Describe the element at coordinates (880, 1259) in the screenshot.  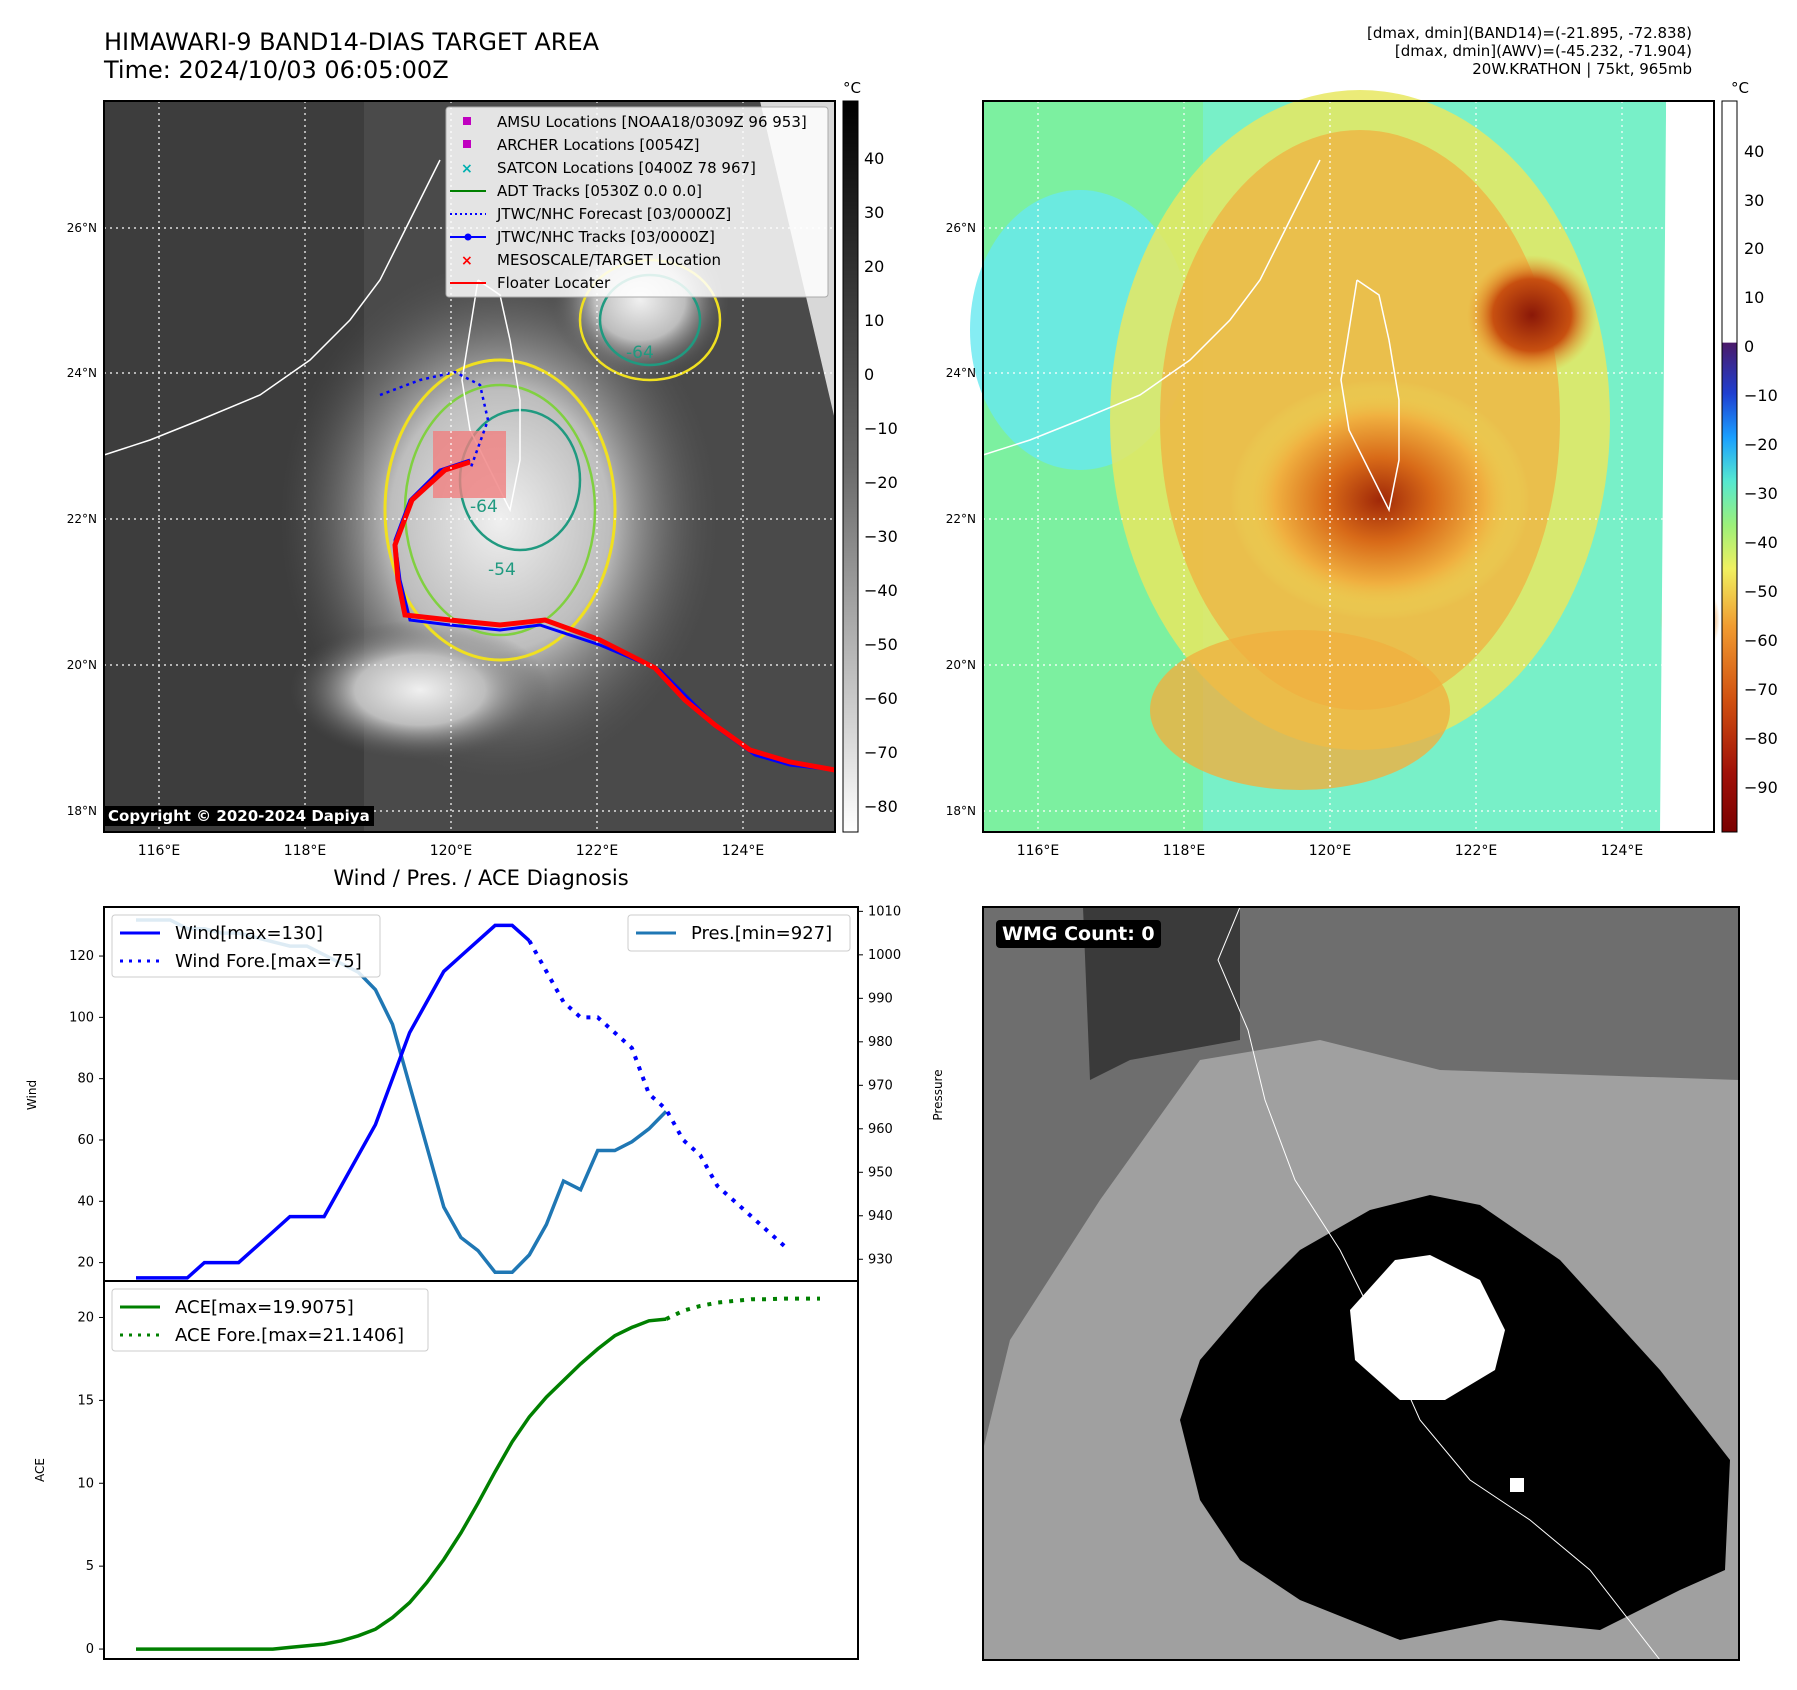
I see `pressure-tick-label: 930` at that location.